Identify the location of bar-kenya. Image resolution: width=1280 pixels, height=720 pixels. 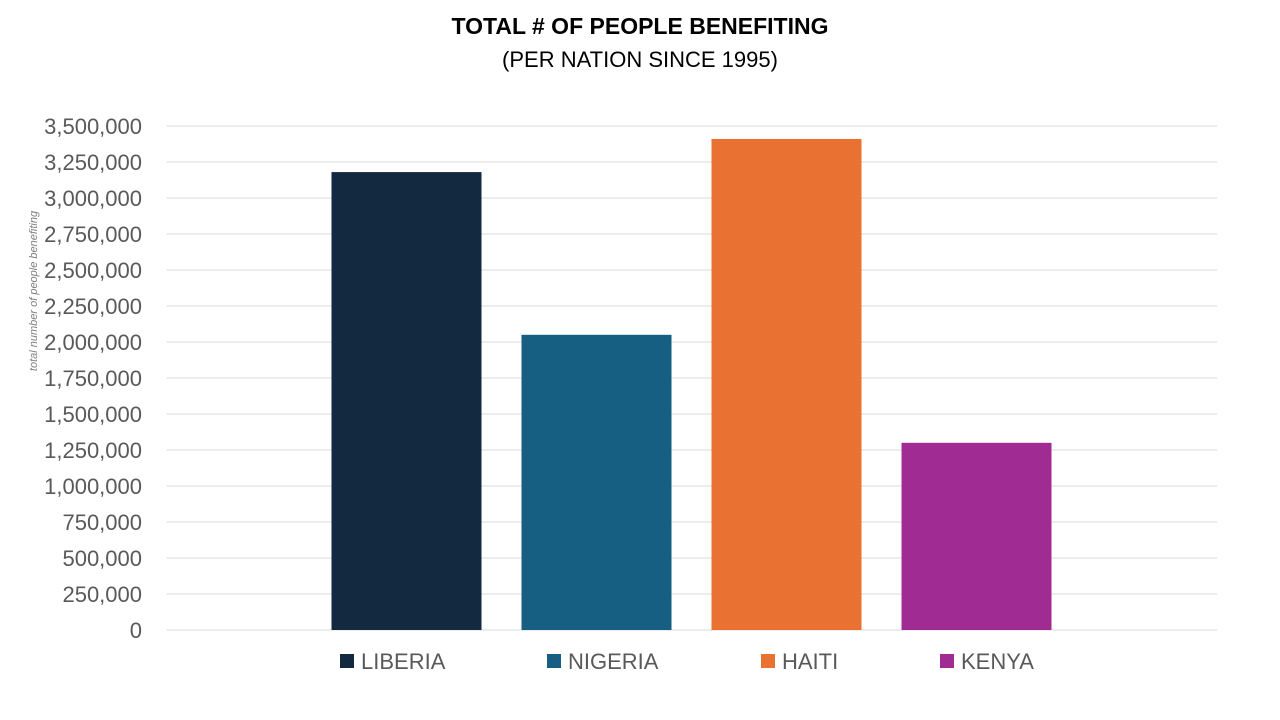
(976, 536).